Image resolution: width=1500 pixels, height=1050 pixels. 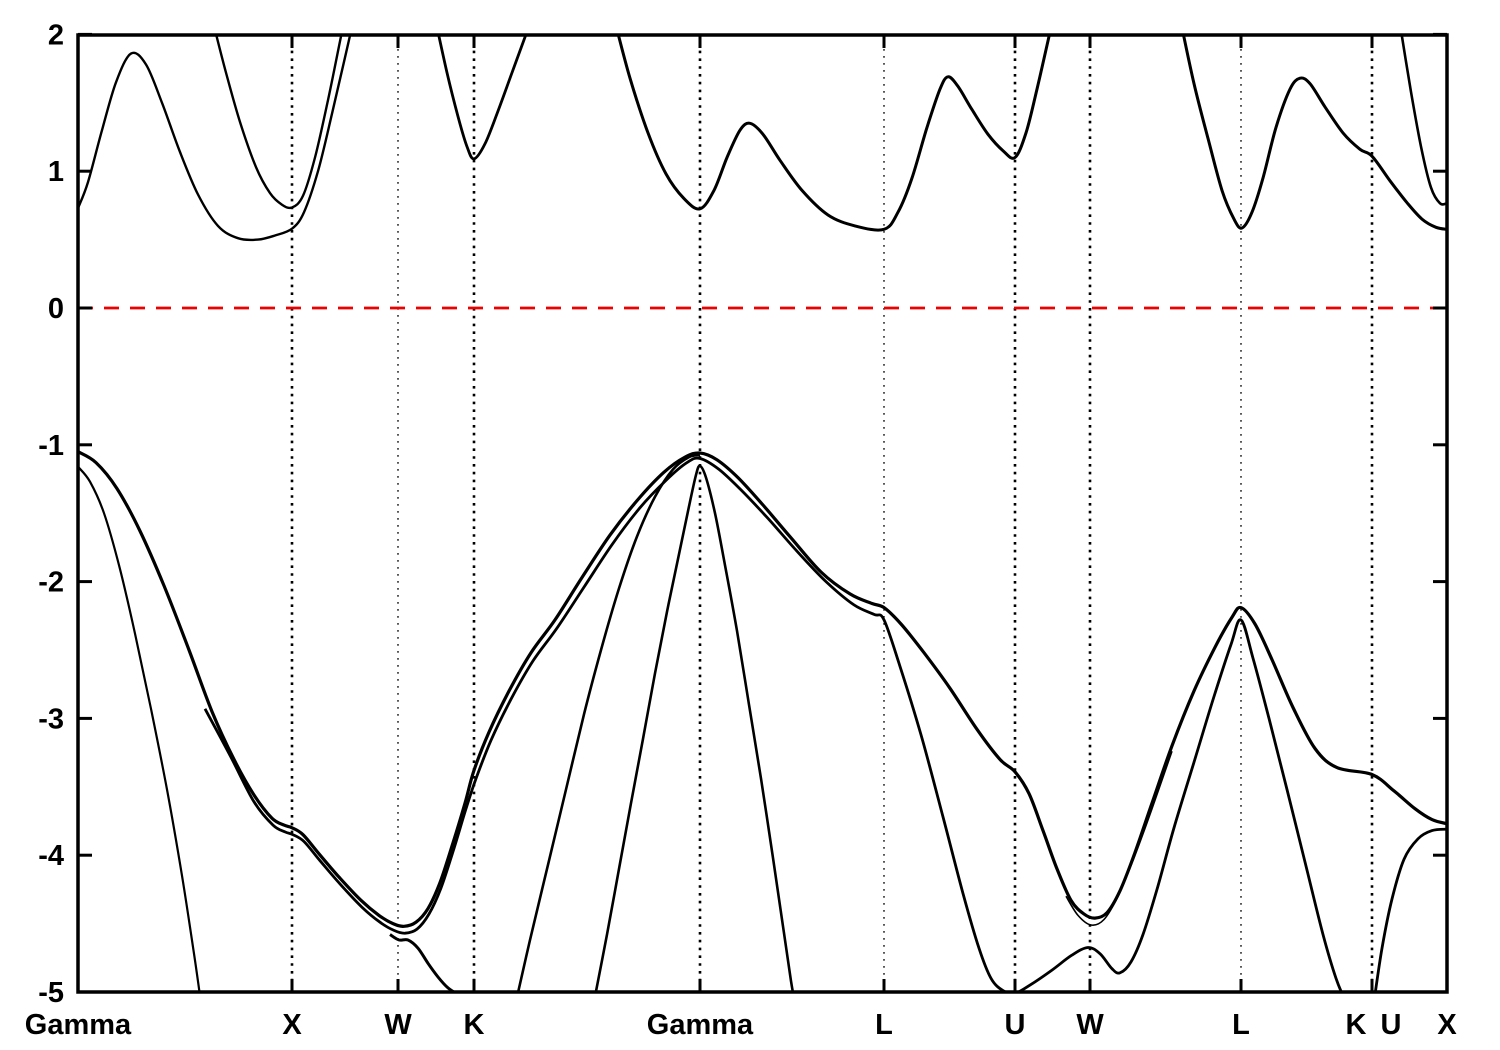 What do you see at coordinates (56, 35) in the screenshot?
I see `y-tick-label: 2` at bounding box center [56, 35].